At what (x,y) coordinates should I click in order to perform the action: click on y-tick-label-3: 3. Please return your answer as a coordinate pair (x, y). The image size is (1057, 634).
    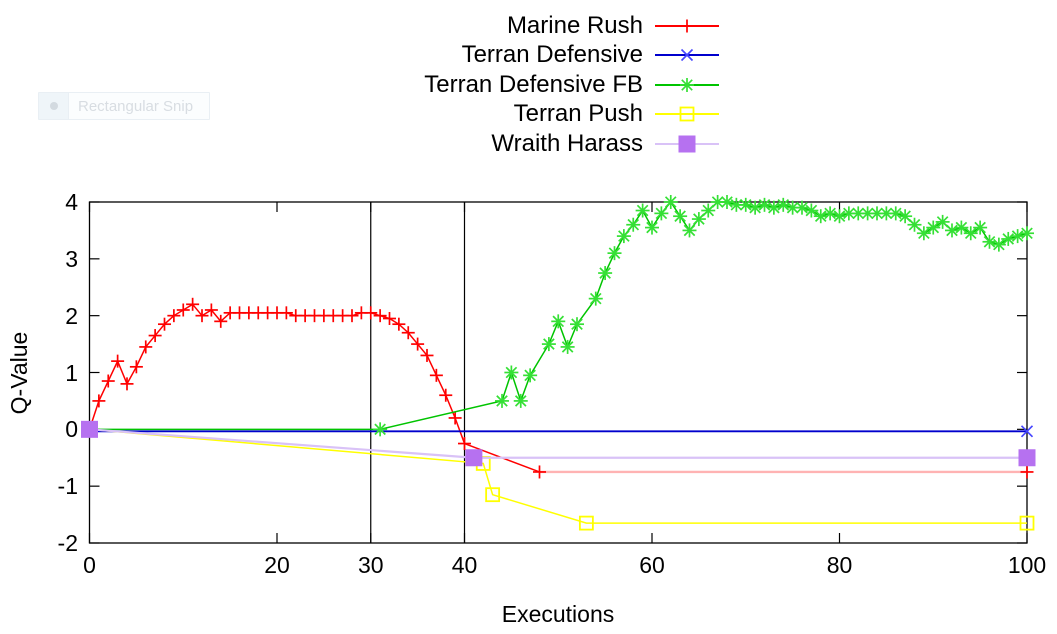
    Looking at the image, I should click on (71, 258).